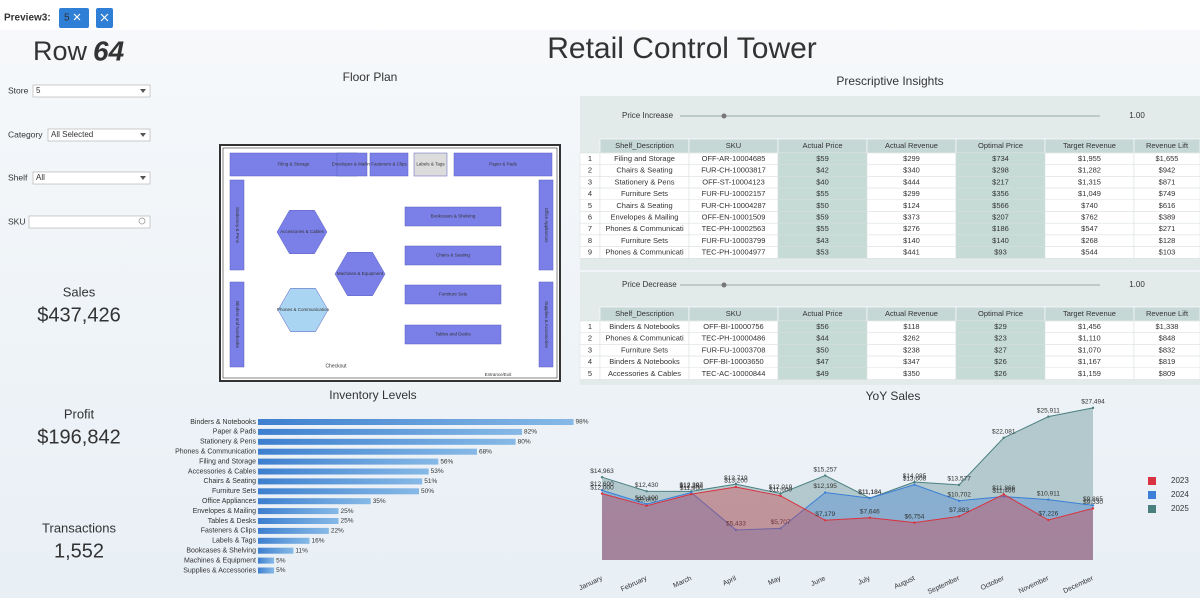 The image size is (1200, 598). What do you see at coordinates (602, 484) in the screenshot?
I see `data-label: $12,600` at bounding box center [602, 484].